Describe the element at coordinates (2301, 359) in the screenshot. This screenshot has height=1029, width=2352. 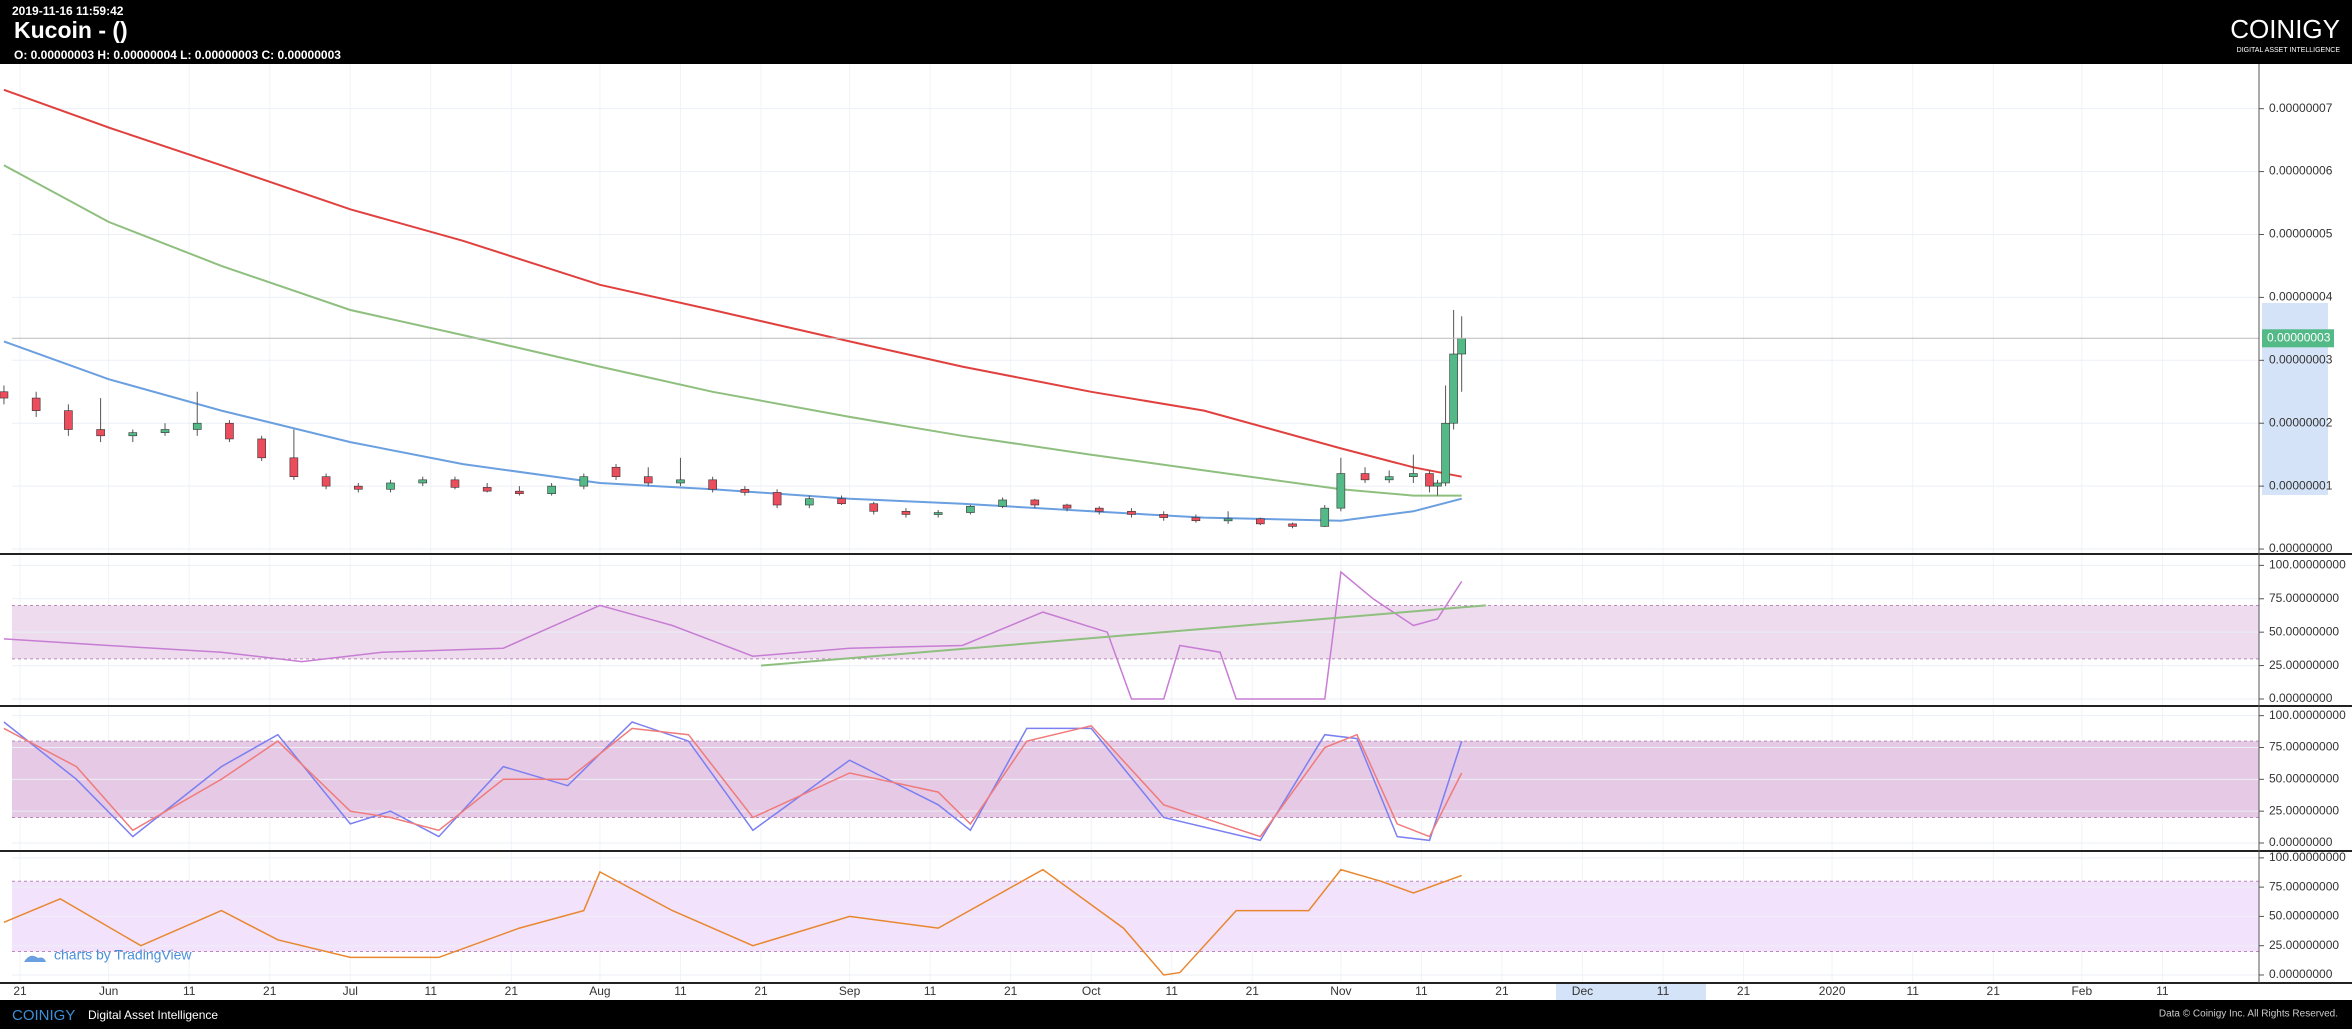
I see `y-tick-label: 0.00000003` at that location.